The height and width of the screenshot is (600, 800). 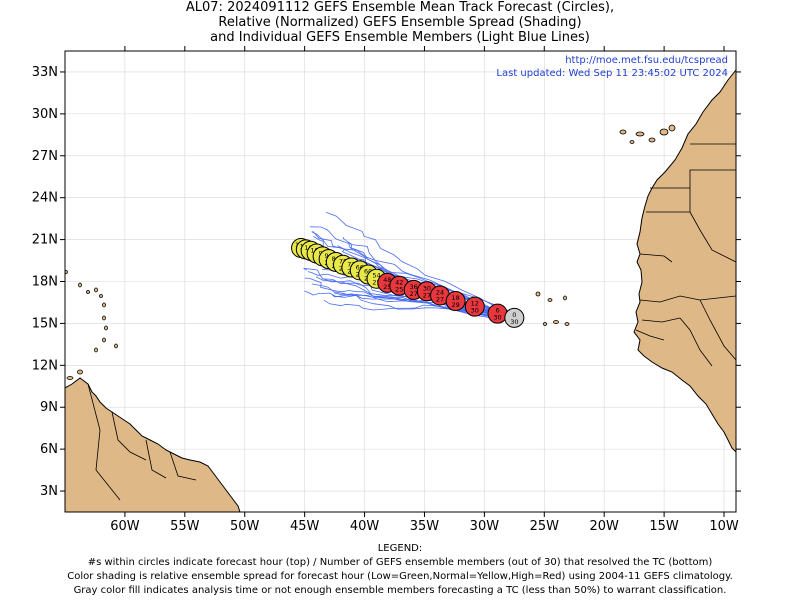 What do you see at coordinates (545, 526) in the screenshot?
I see `lon-tick-label: 25W` at bounding box center [545, 526].